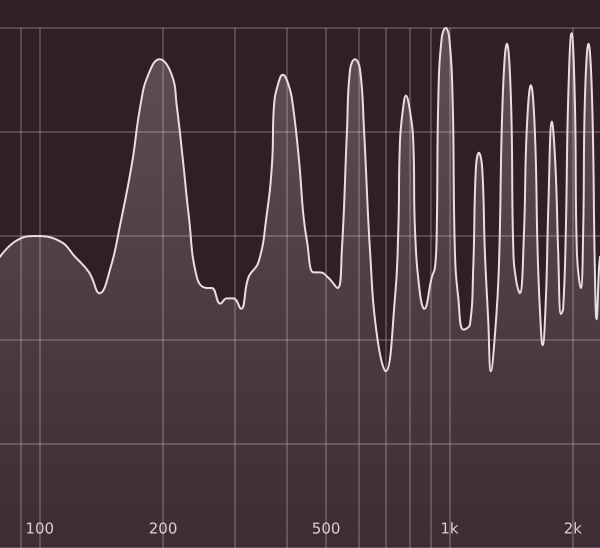 This screenshot has height=548, width=600. Describe the element at coordinates (326, 529) in the screenshot. I see `x-tick-label: 500` at that location.